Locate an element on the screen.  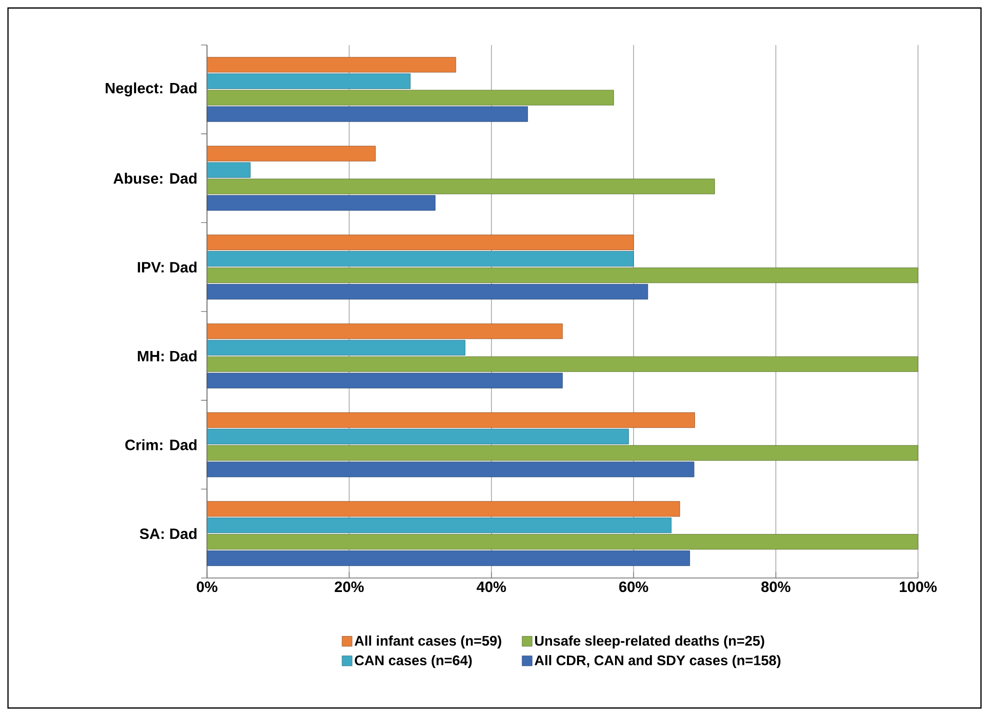
legend-label: All CDR, CAN and SDY cases (n=158) is located at coordinates (657, 661).